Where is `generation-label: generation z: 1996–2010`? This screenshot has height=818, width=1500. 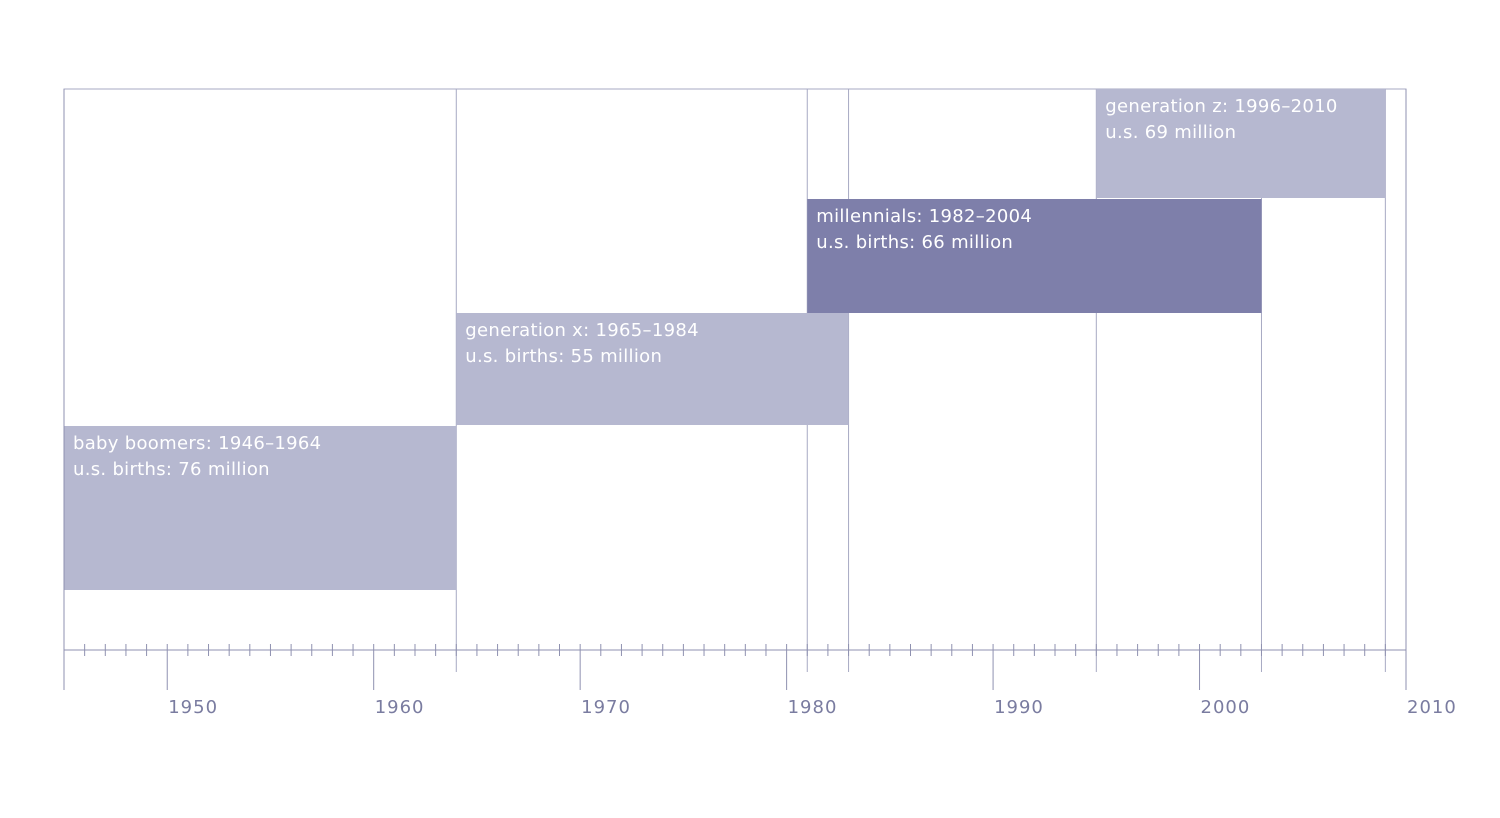 generation-label: generation z: 1996–2010 is located at coordinates (1221, 106).